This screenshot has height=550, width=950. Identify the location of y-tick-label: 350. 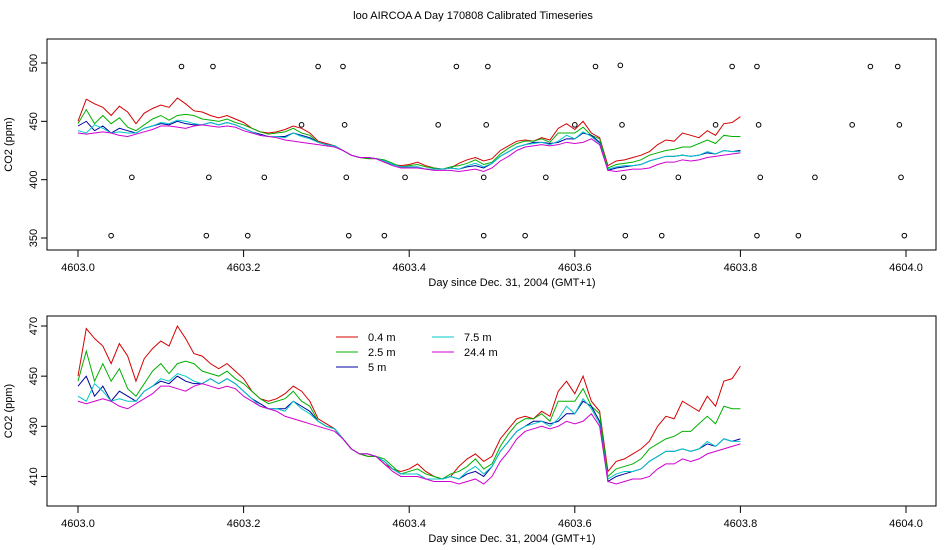
(34, 238).